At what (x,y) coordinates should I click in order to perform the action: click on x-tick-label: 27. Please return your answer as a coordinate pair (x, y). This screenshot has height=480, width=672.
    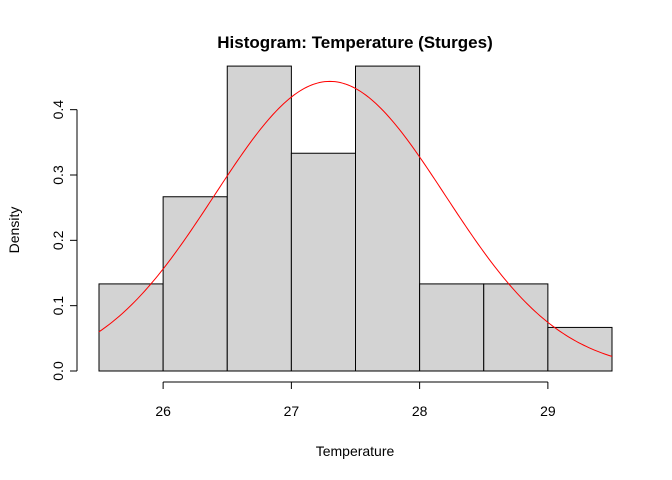
    Looking at the image, I should click on (292, 411).